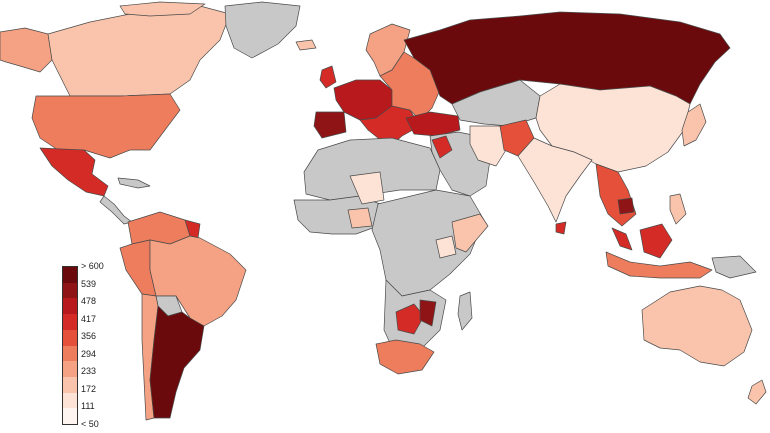  What do you see at coordinates (678, 209) in the screenshot?
I see `region-philippines` at bounding box center [678, 209].